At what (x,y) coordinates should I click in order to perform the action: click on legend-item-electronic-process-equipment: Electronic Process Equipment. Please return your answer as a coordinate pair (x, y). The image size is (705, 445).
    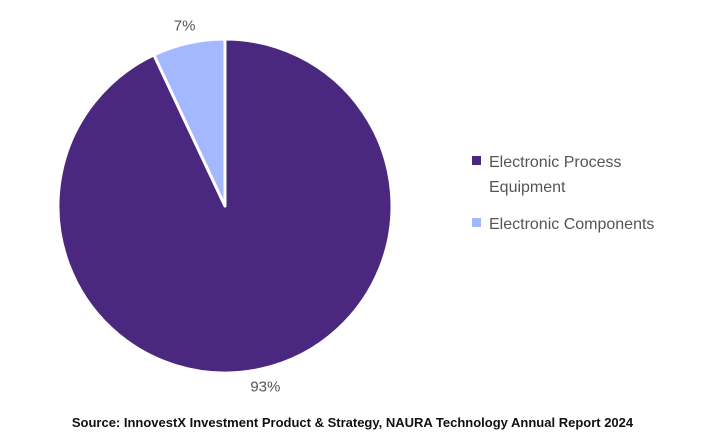
    Looking at the image, I should click on (584, 175).